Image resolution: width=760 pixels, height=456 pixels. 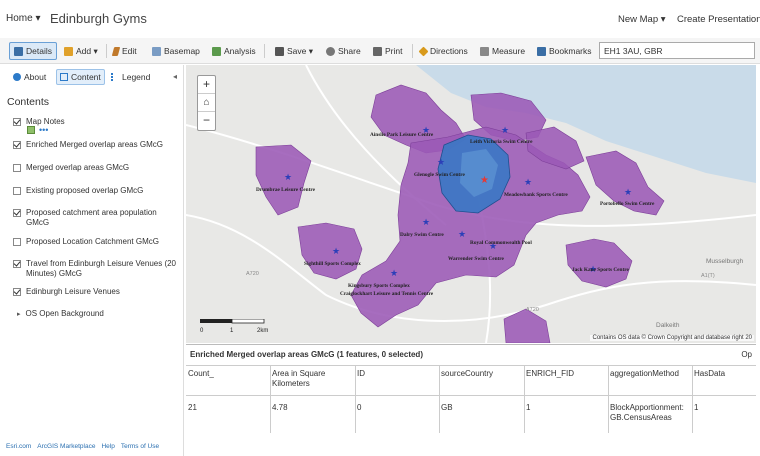 What do you see at coordinates (644, 373) in the screenshot?
I see `column-header: aggregationMethod` at bounding box center [644, 373].